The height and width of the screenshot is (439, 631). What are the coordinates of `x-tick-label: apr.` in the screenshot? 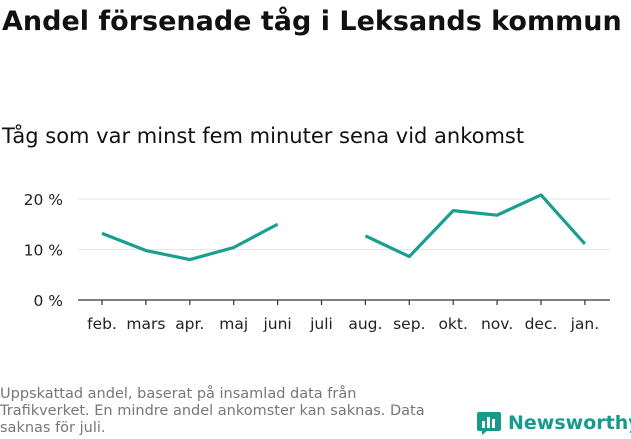 It's located at (189, 324).